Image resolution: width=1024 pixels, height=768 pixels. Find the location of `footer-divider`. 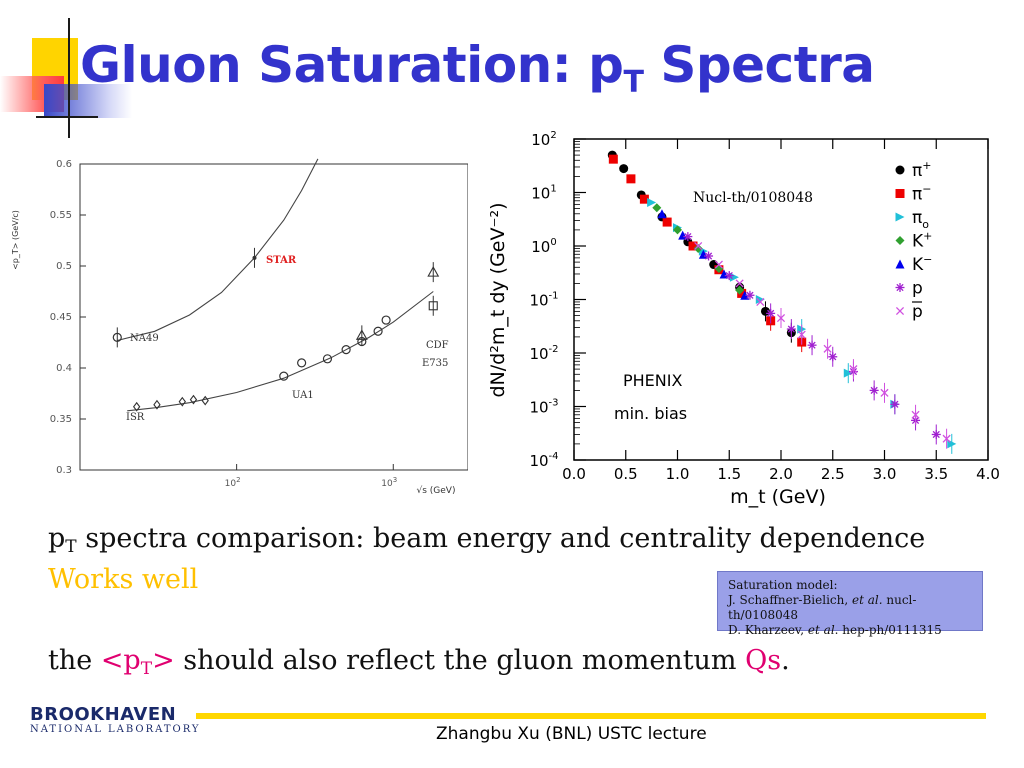

footer-divider is located at coordinates (591, 716).